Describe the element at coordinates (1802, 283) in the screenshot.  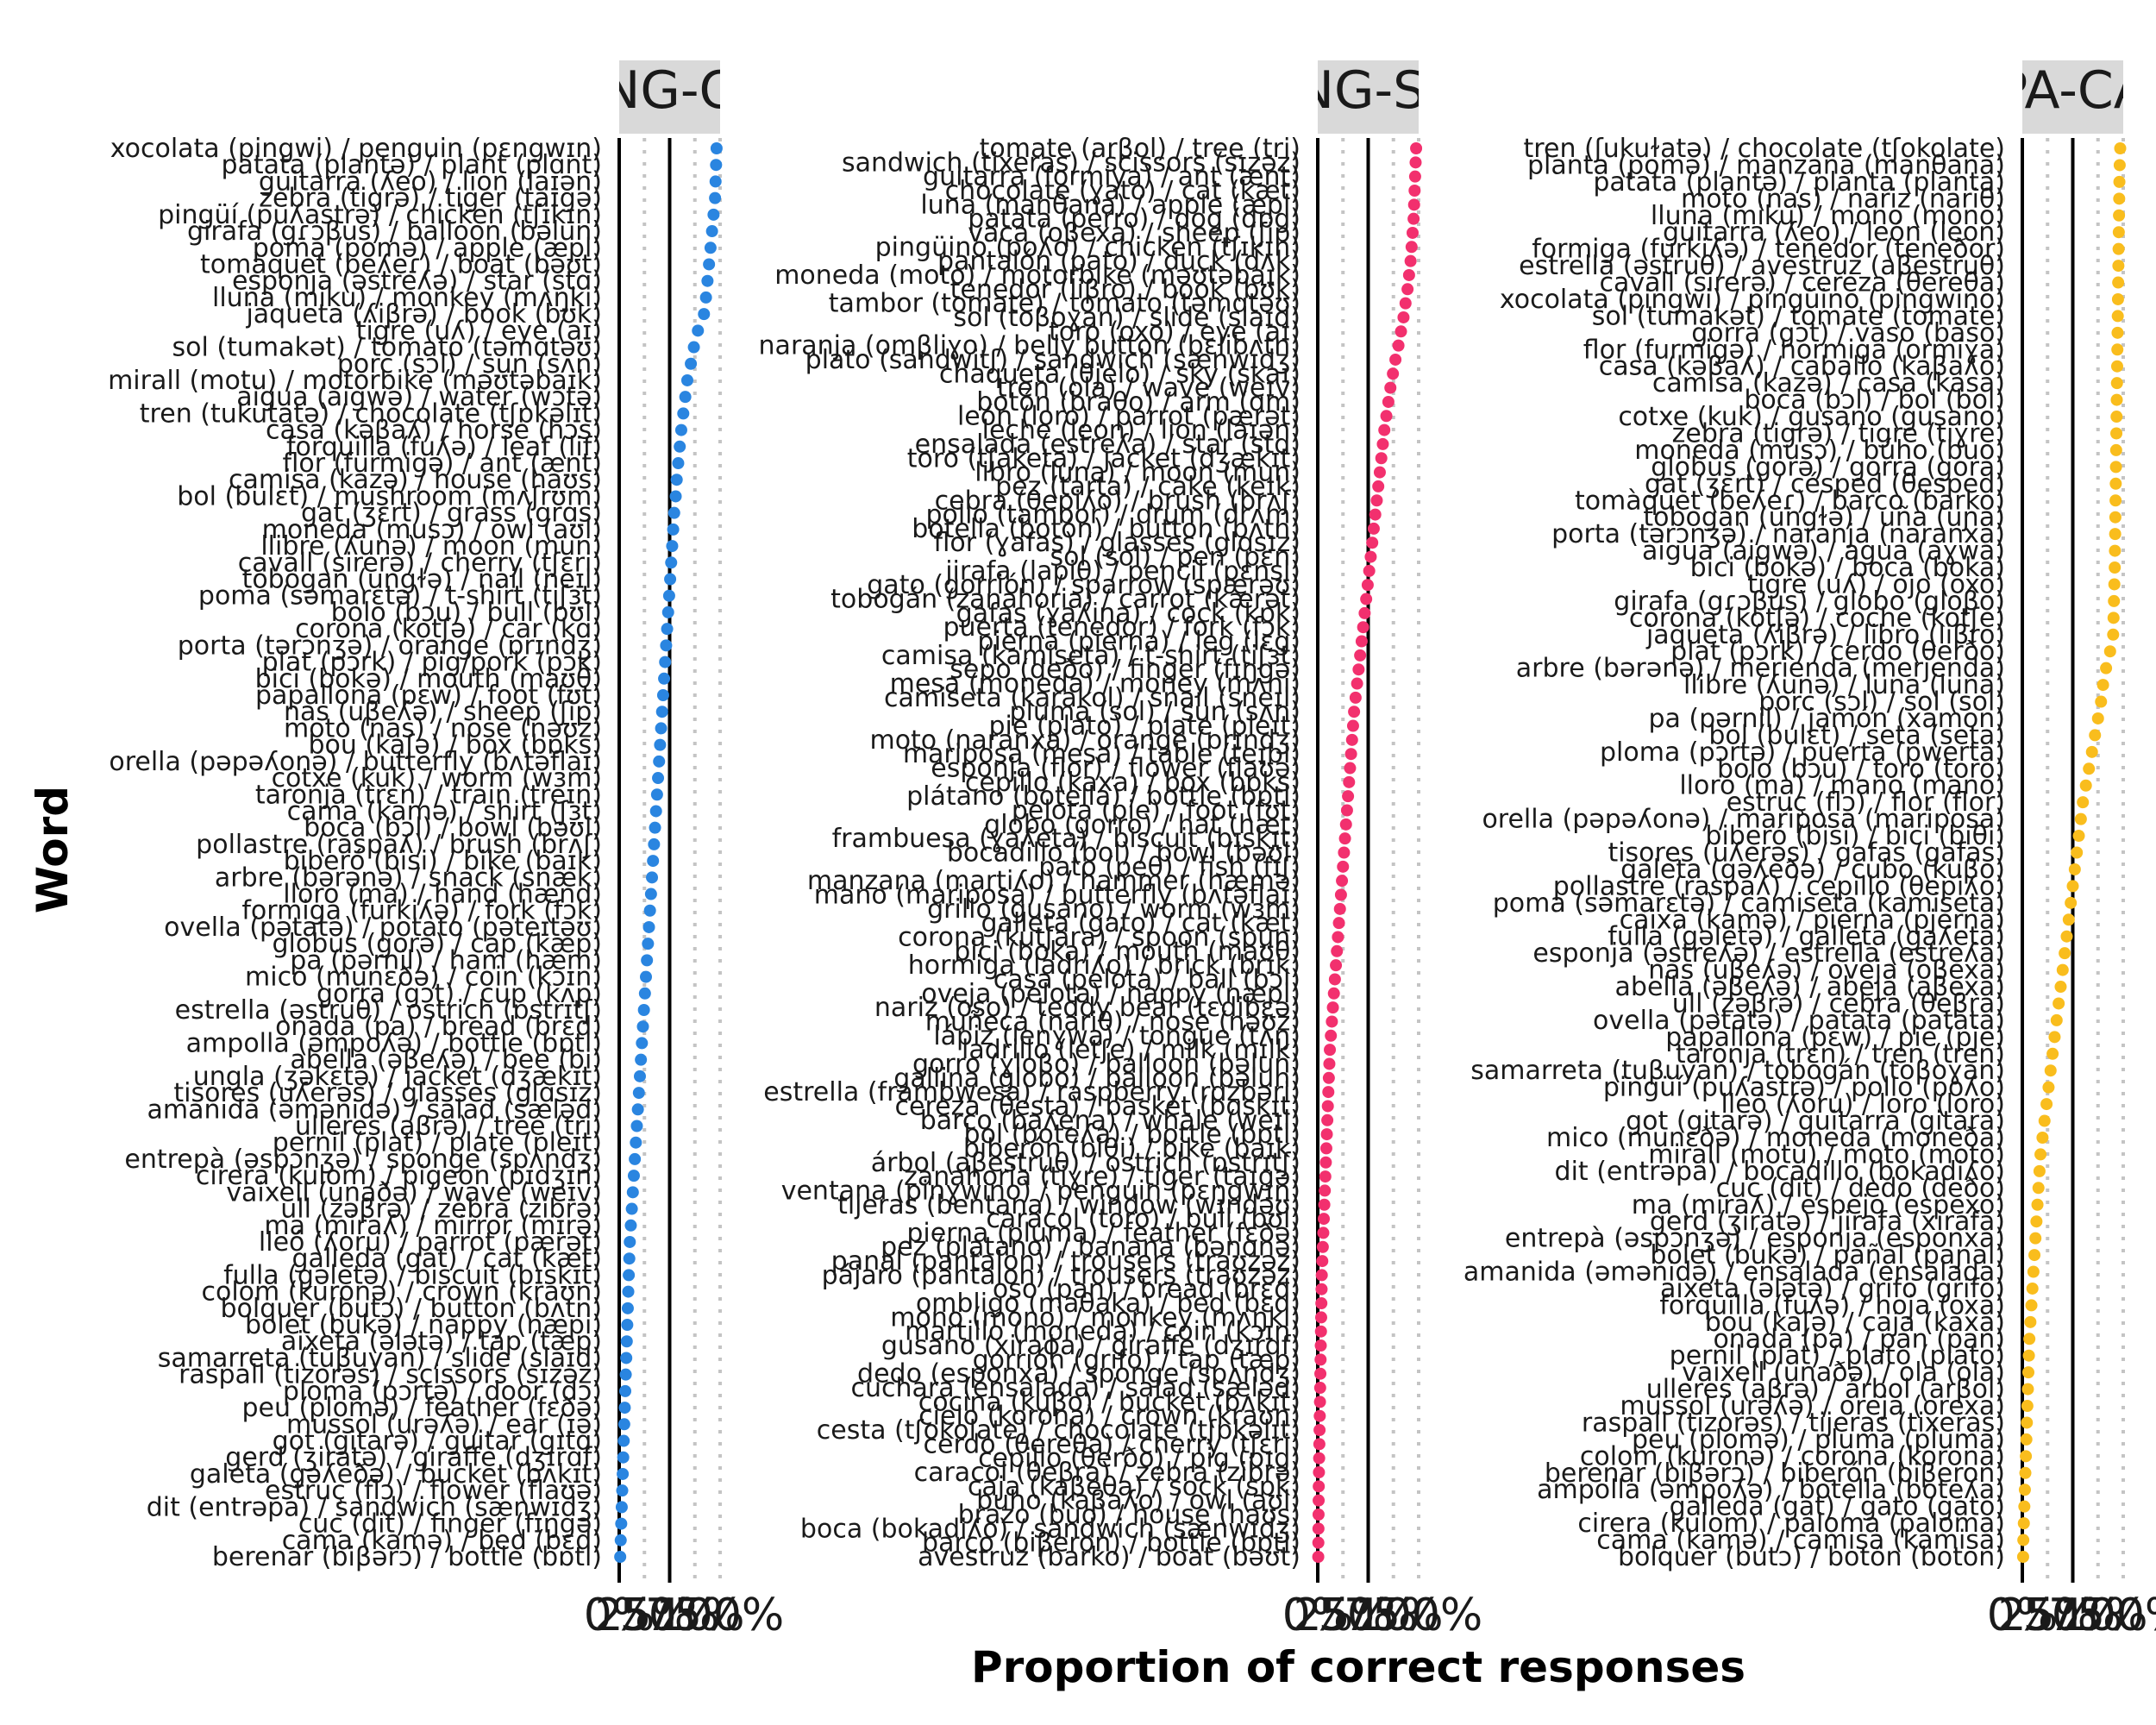
I see `y-tick-label: cavall (sirerə) / cereza (θereθa)` at that location.